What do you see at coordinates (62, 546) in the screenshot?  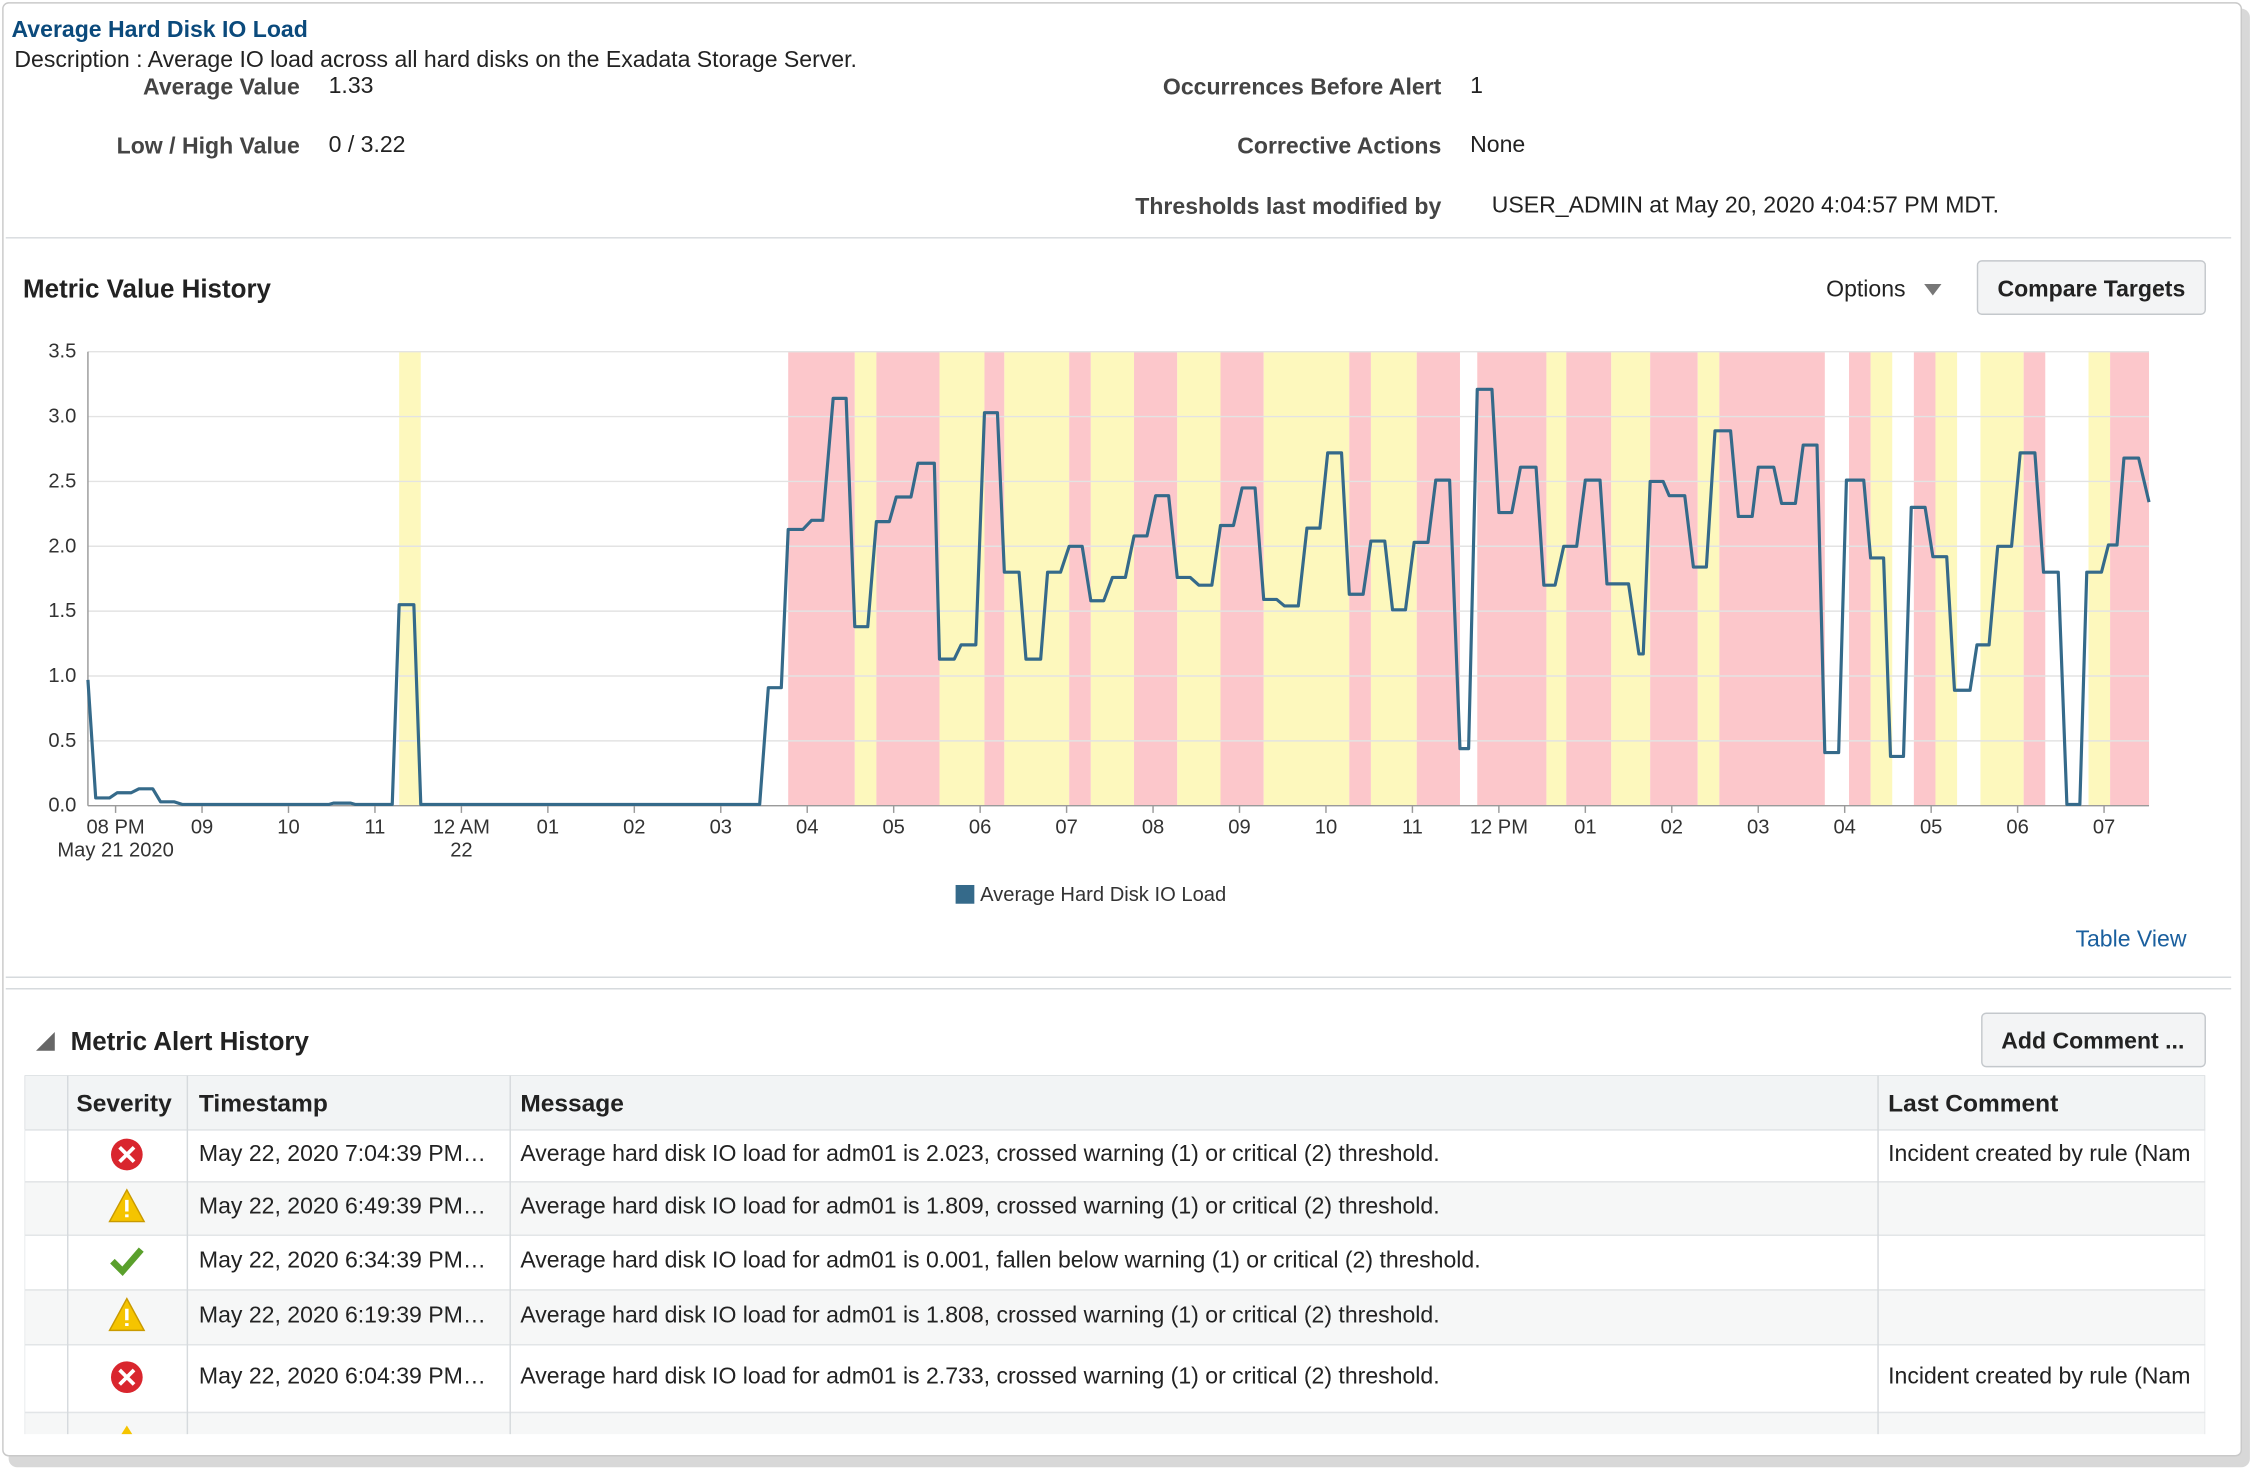 I see `y-tick-label: 2.0` at bounding box center [62, 546].